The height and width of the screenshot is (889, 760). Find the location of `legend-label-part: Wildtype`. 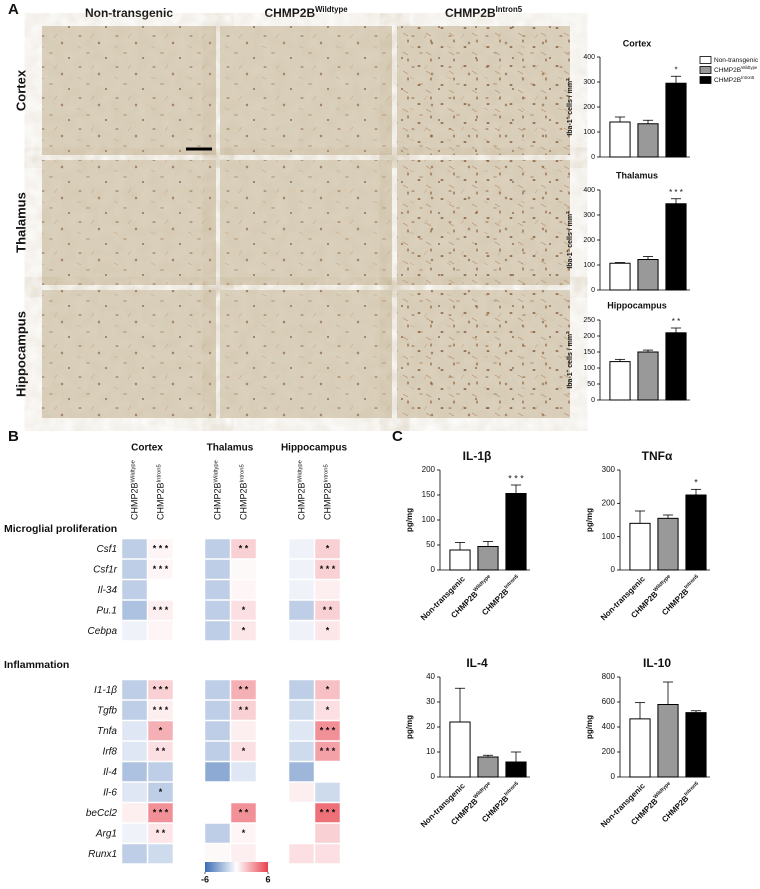

legend-label-part: Wildtype is located at coordinates (749, 67).